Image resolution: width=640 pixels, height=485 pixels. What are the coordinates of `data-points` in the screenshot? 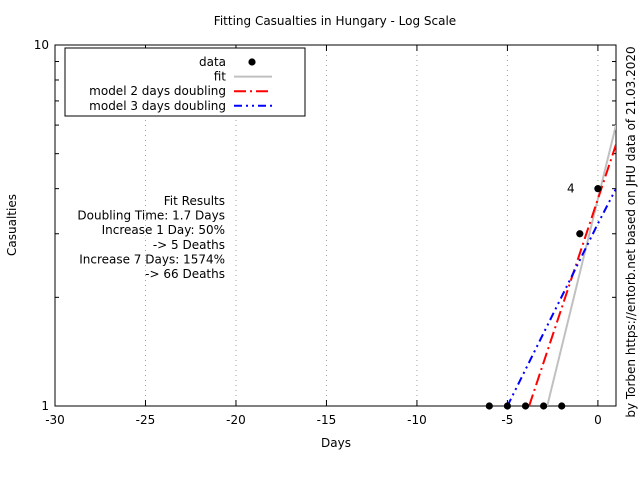 It's located at (543, 297).